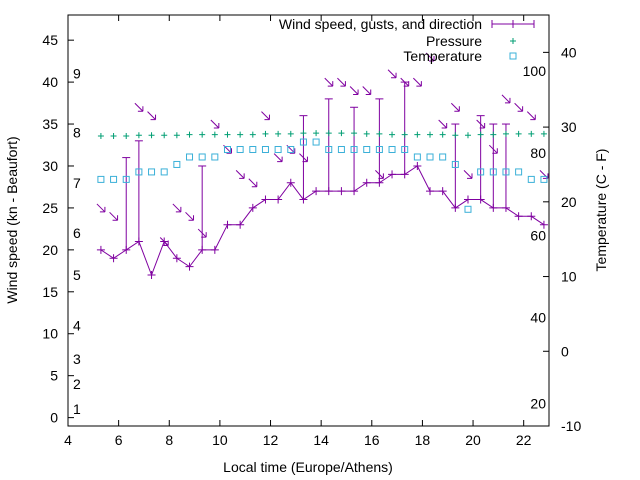 This screenshot has width=640, height=480. Describe the element at coordinates (220, 440) in the screenshot. I see `x-tick-label: 10` at that location.